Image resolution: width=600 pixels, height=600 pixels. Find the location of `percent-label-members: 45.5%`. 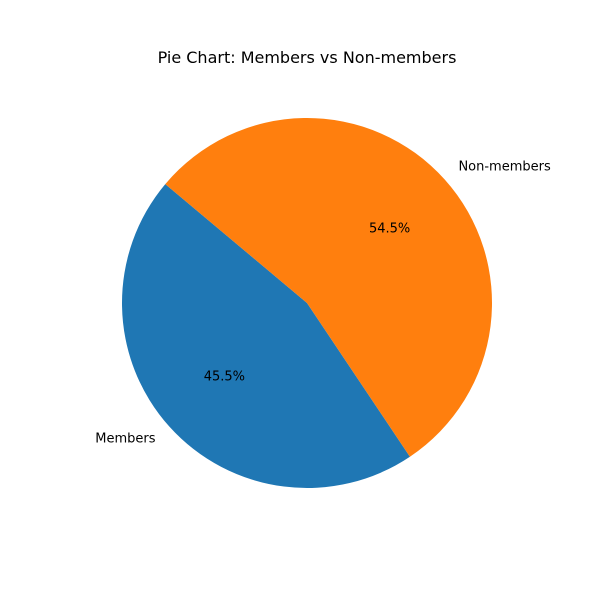

percent-label-members: 45.5% is located at coordinates (224, 377).